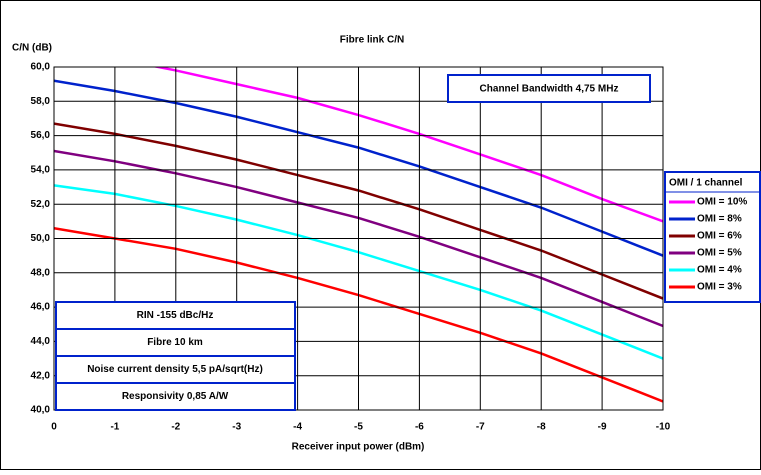 The width and height of the screenshot is (761, 475). I want to click on legend-label: OMI = 6%, so click(719, 236).